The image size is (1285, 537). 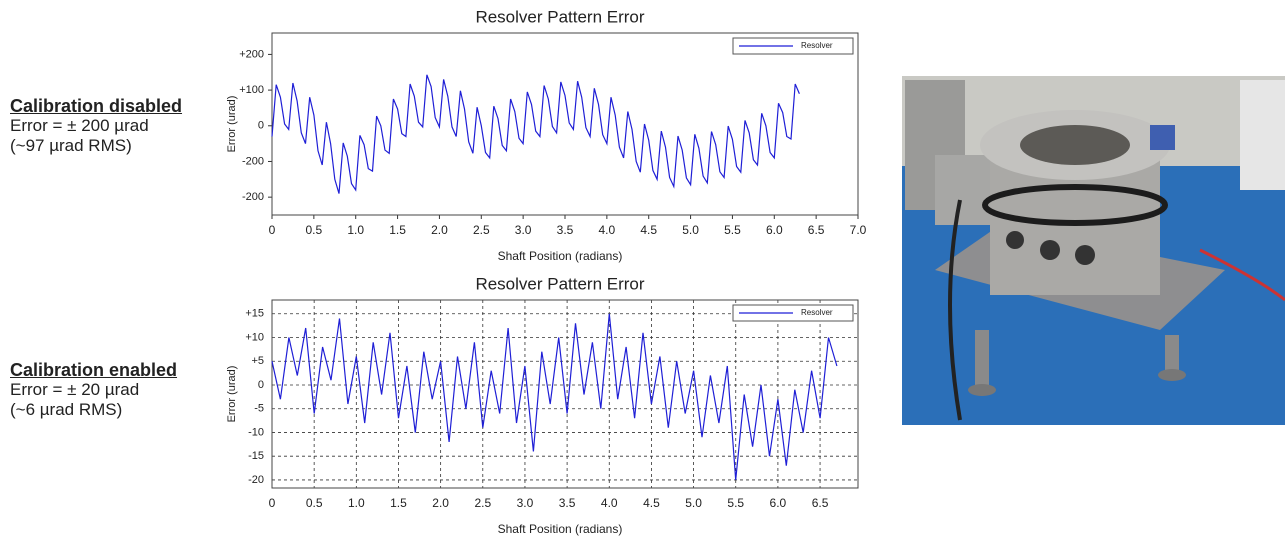 I want to click on annotation-error: Error = ± 20 µrad, so click(x=75, y=389).